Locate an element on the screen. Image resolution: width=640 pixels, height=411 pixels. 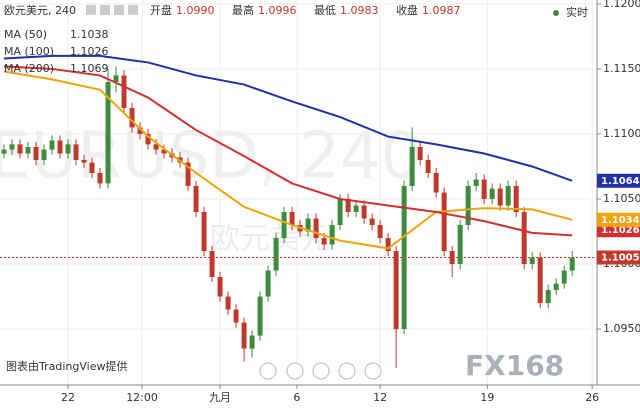
x-tick-label: 12 is located at coordinates (380, 397).